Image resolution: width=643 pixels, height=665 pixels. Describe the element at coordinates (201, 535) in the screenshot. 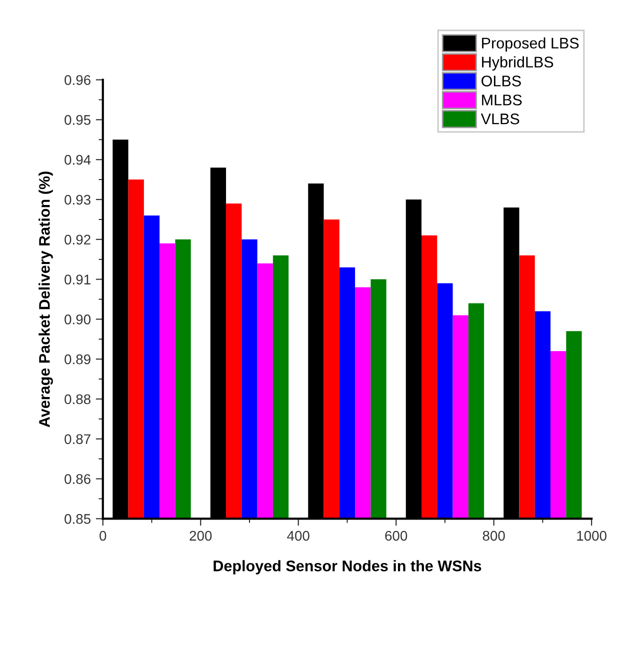

I see `x-tick-label: 200` at that location.